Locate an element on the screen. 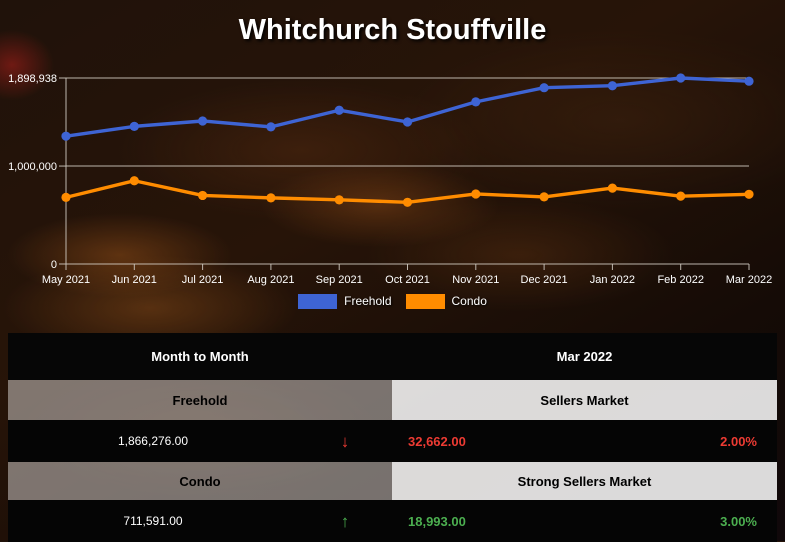 The height and width of the screenshot is (542, 785). y-axis-label: 0 is located at coordinates (54, 265).